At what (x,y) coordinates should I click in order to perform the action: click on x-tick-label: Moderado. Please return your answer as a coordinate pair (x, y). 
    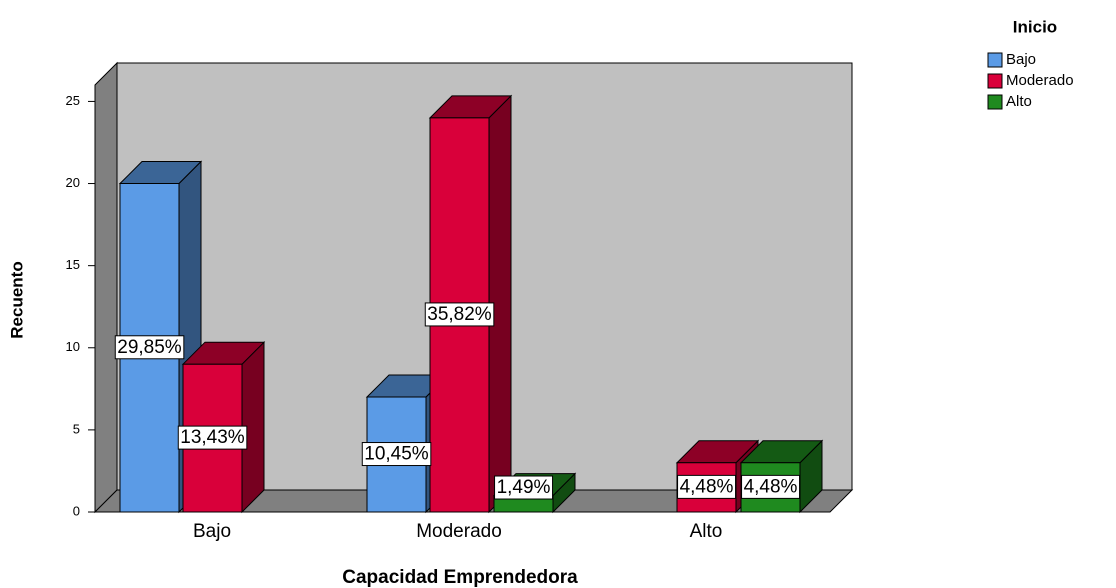
    Looking at the image, I should click on (459, 531).